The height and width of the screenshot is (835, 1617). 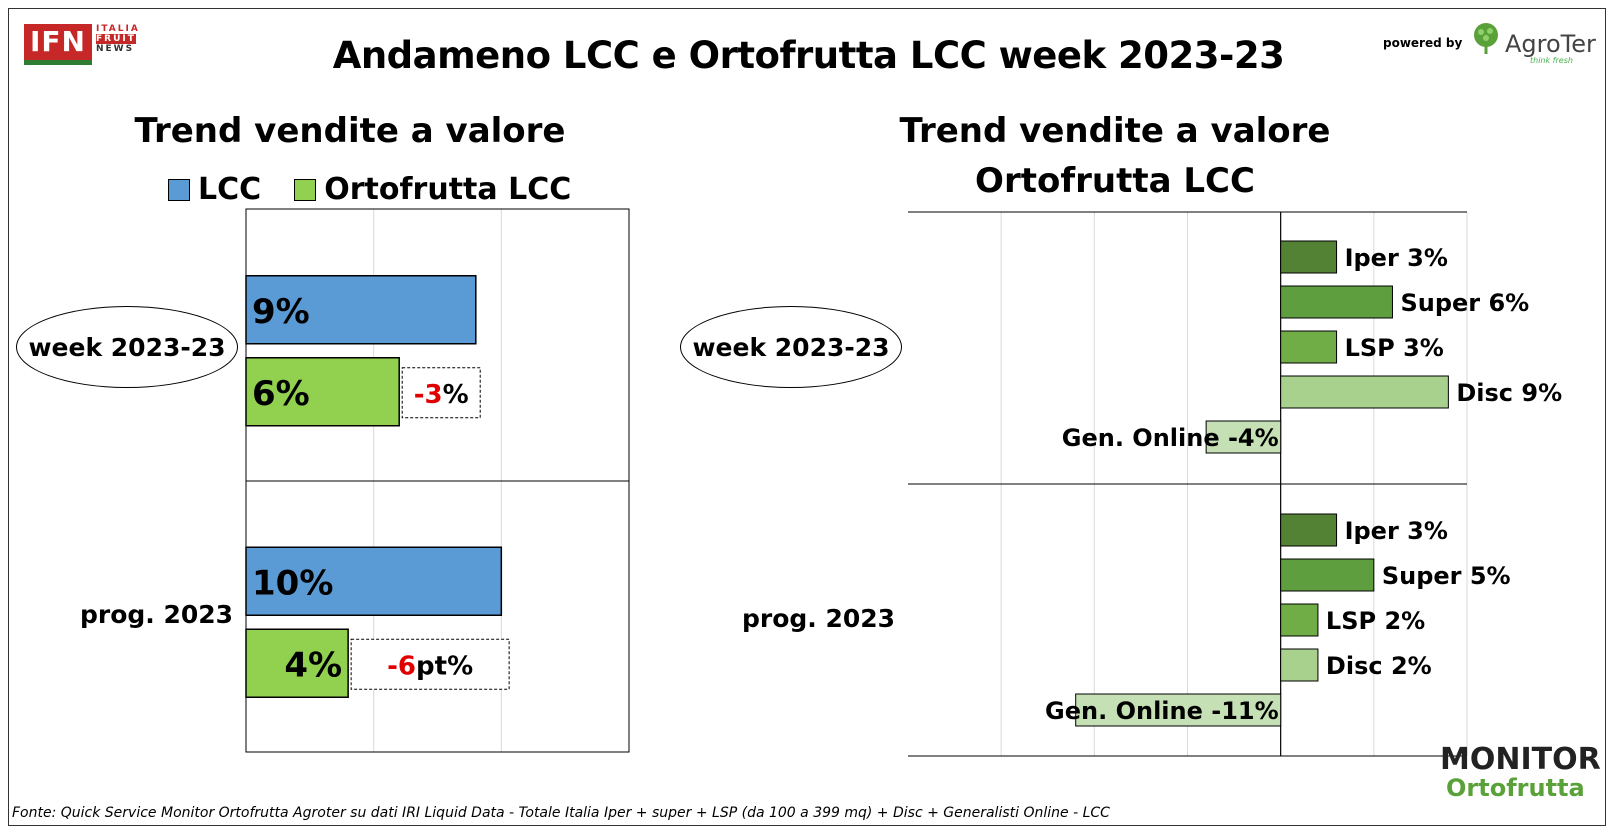 I want to click on row-label-week: week 2023-23, so click(x=127, y=347).